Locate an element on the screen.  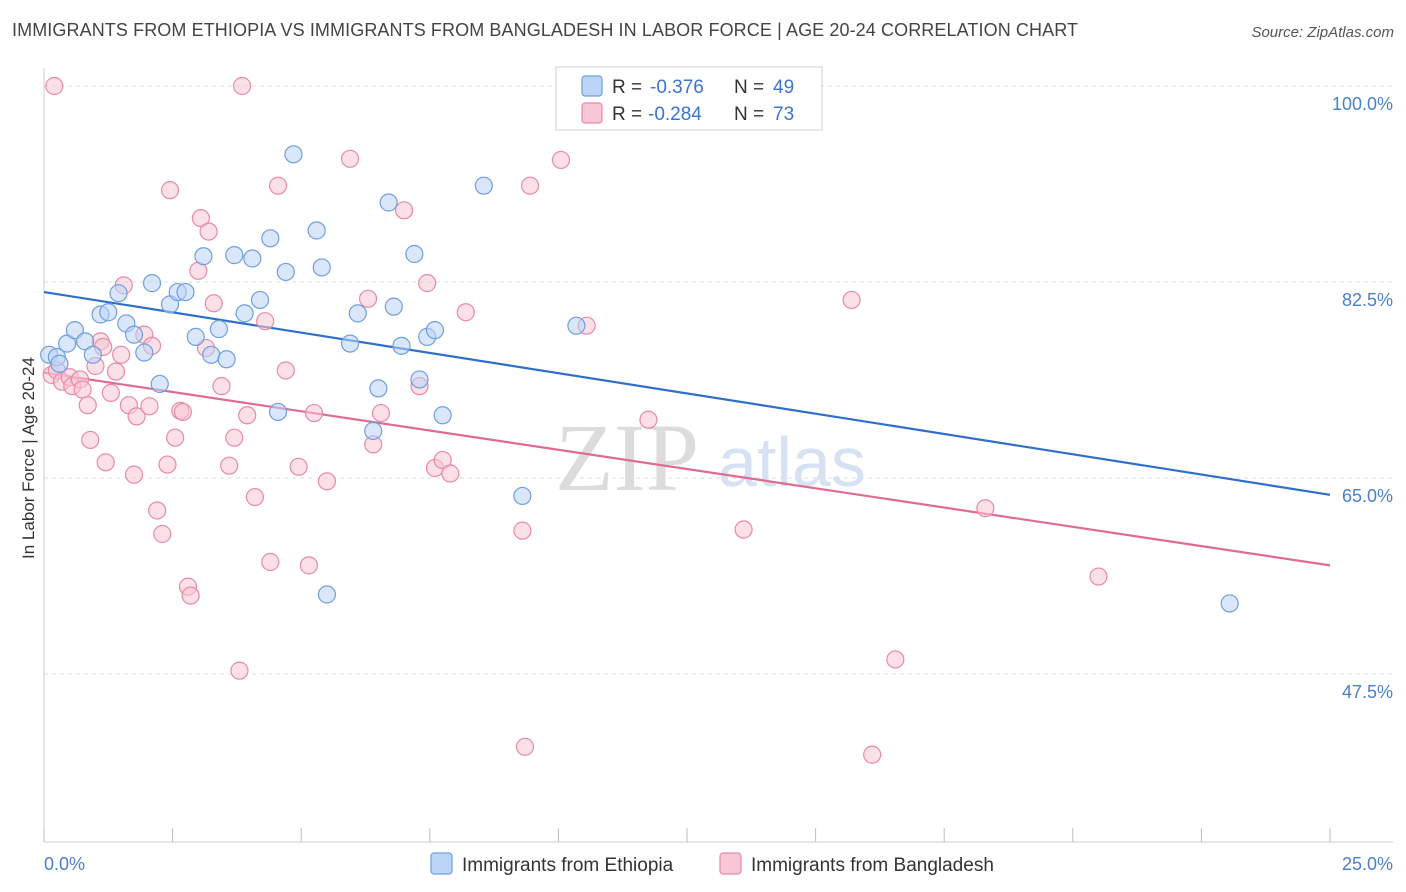
y-tick-label: 65.0% is located at coordinates (1367, 496).